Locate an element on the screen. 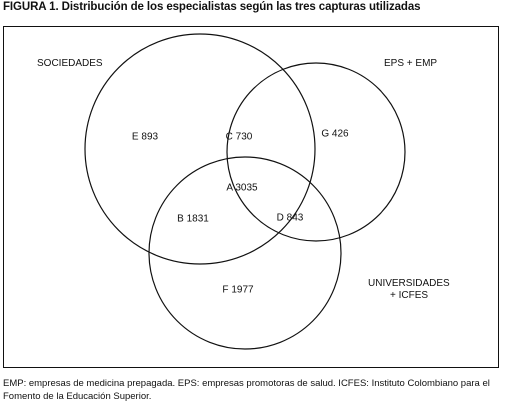  region-e-value: E 893 is located at coordinates (145, 137).